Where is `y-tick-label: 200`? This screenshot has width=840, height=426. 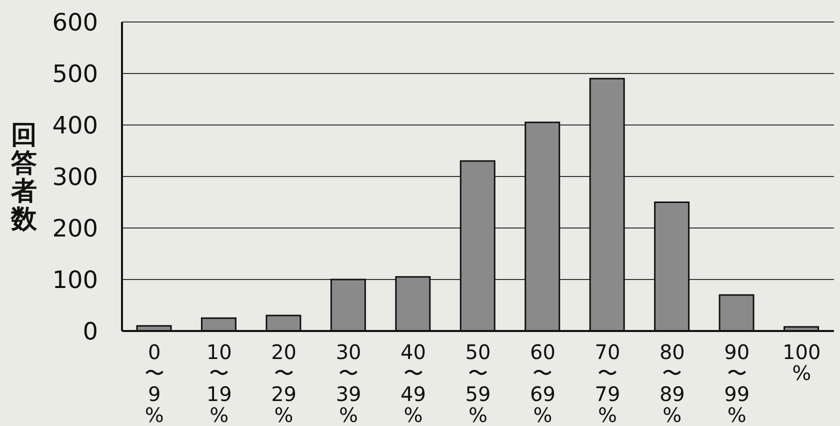 y-tick-label: 200 is located at coordinates (75, 228).